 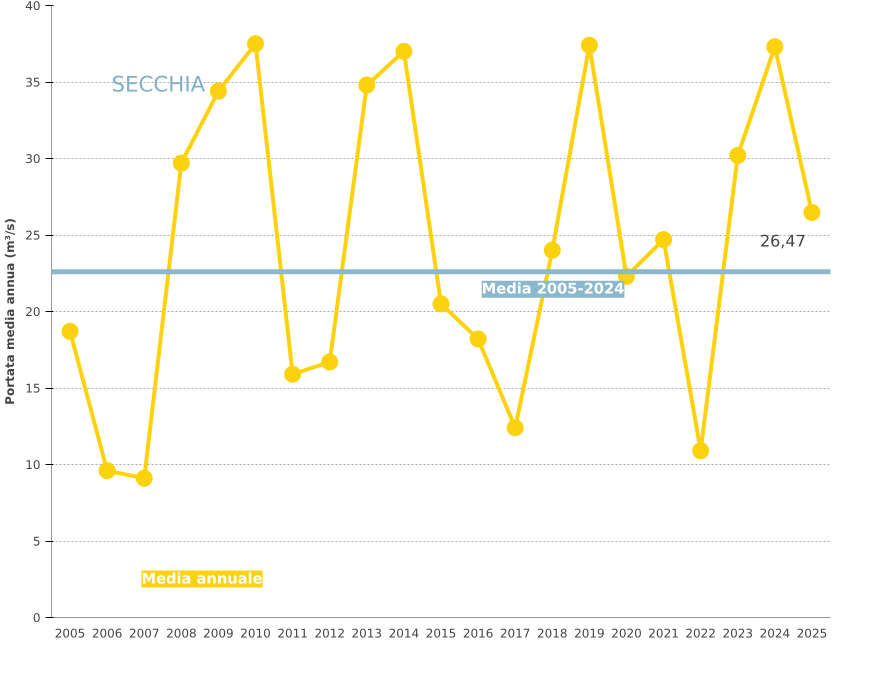 What do you see at coordinates (255, 633) in the screenshot?
I see `x-tick-label: 2010` at bounding box center [255, 633].